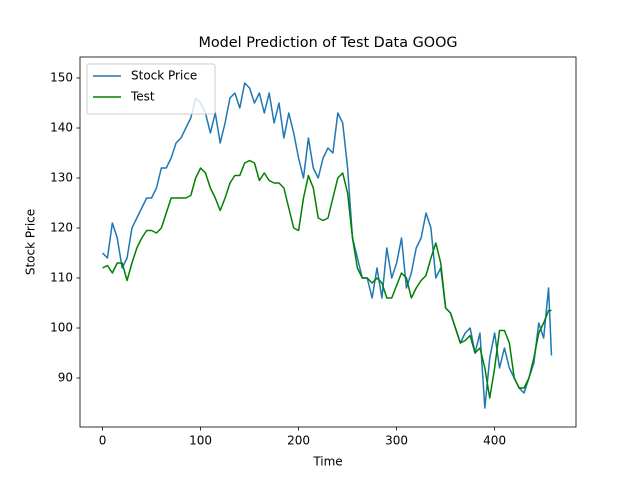  Describe the element at coordinates (31, 242) in the screenshot. I see `y-axis-label: Stock Price` at that location.